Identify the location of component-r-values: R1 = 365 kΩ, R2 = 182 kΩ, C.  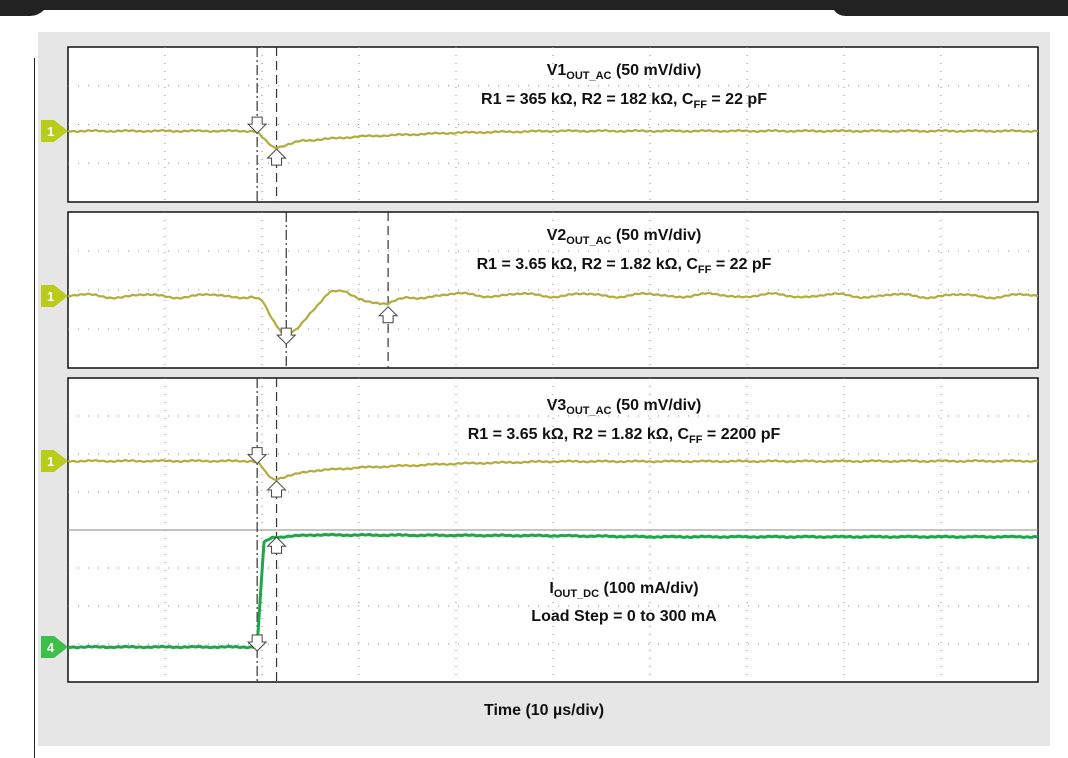
(587, 99).